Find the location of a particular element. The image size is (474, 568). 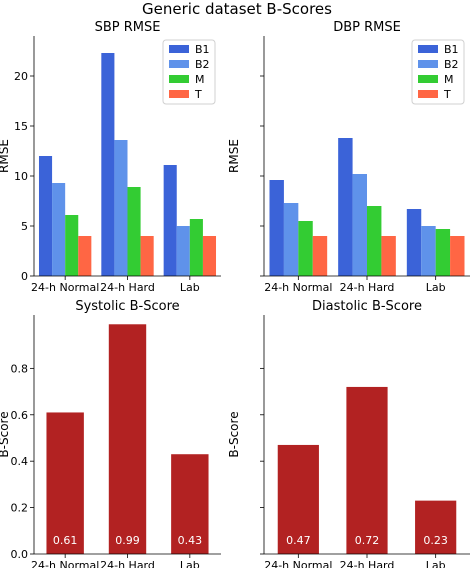

panel3-data-label-1: 0.61 is located at coordinates (65, 540).